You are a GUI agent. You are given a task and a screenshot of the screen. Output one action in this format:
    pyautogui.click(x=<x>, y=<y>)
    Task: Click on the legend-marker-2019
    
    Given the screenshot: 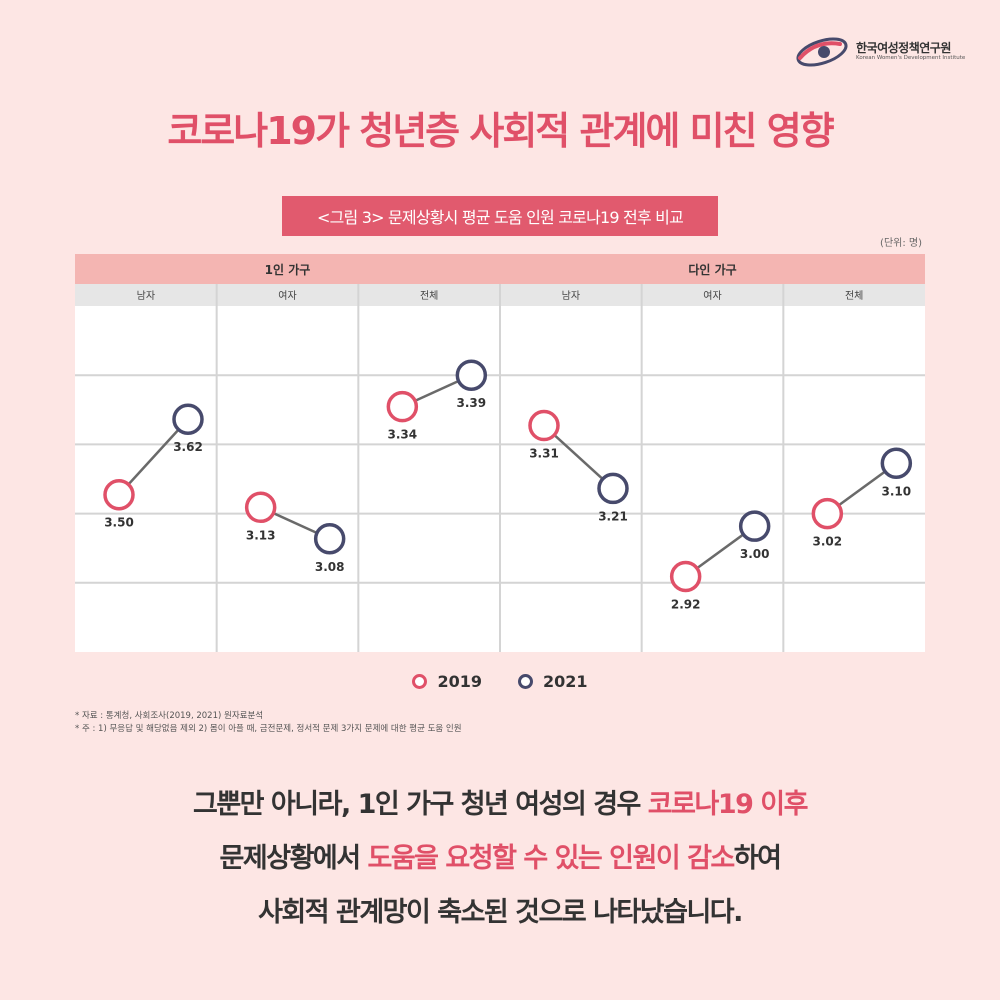 What is the action you would take?
    pyautogui.click(x=420, y=681)
    